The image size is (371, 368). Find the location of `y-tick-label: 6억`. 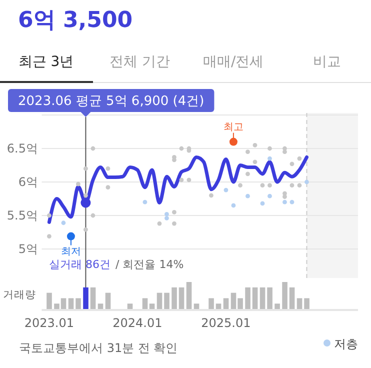

y-tick-label: 6억 is located at coordinates (28, 182).